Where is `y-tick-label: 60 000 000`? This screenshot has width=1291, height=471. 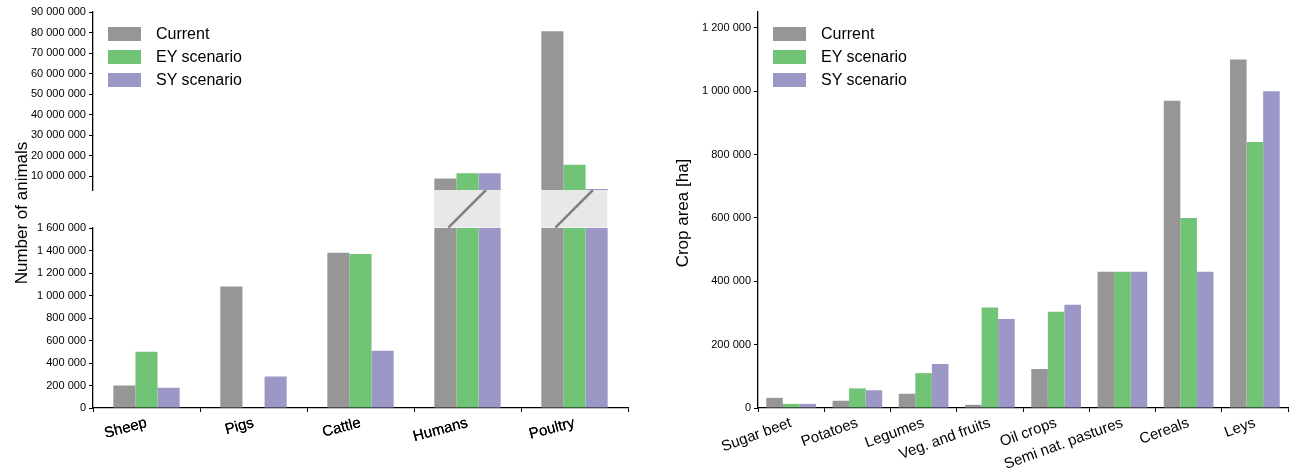
y-tick-label: 60 000 000 is located at coordinates (58, 72).